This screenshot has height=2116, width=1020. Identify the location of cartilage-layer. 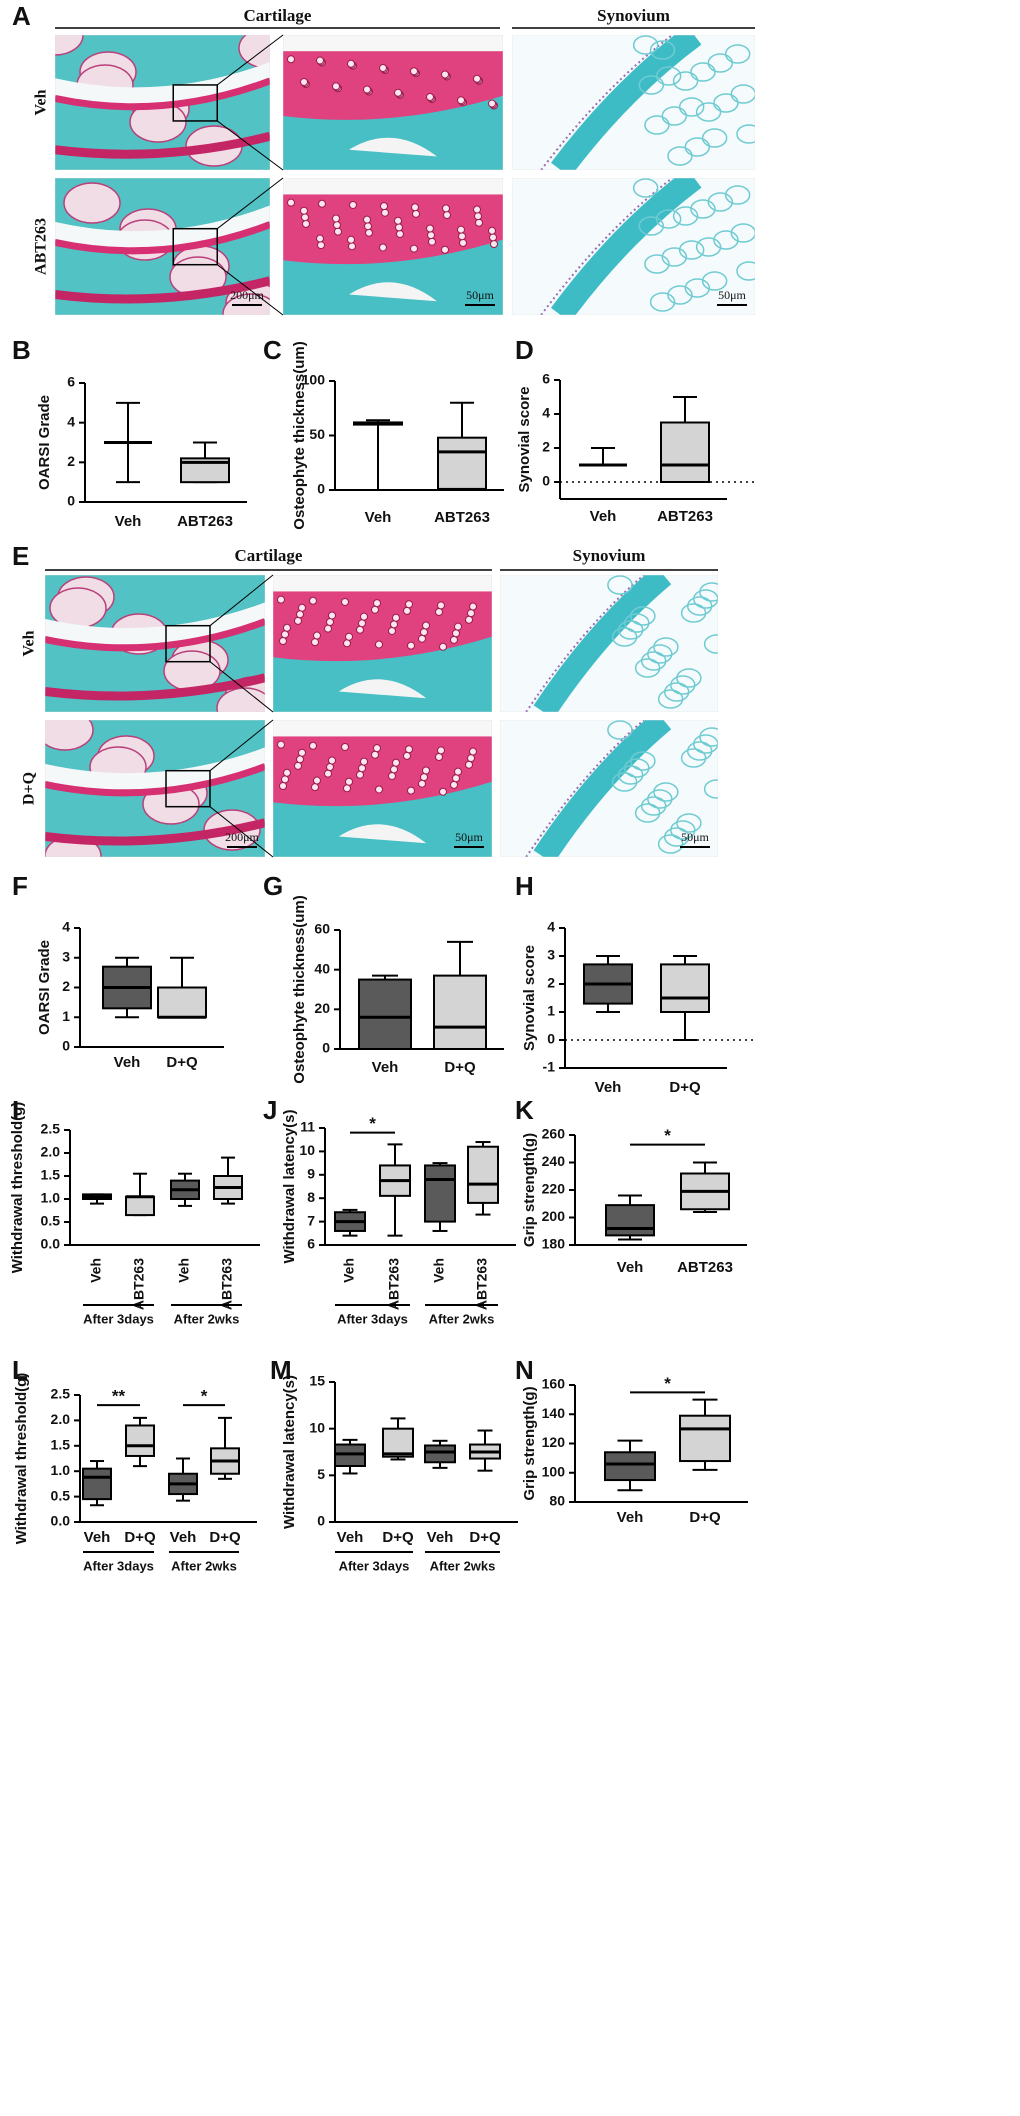
(393, 221).